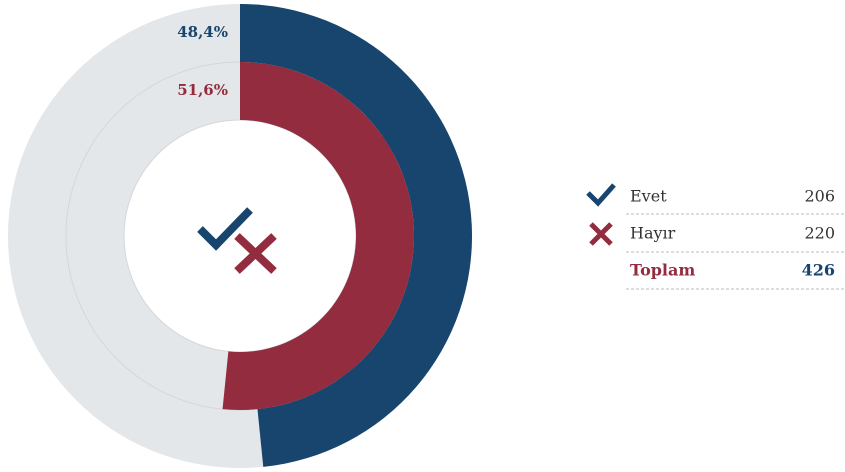 The width and height of the screenshot is (845, 472). What do you see at coordinates (819, 233) in the screenshot?
I see `legend-count: 220` at bounding box center [819, 233].